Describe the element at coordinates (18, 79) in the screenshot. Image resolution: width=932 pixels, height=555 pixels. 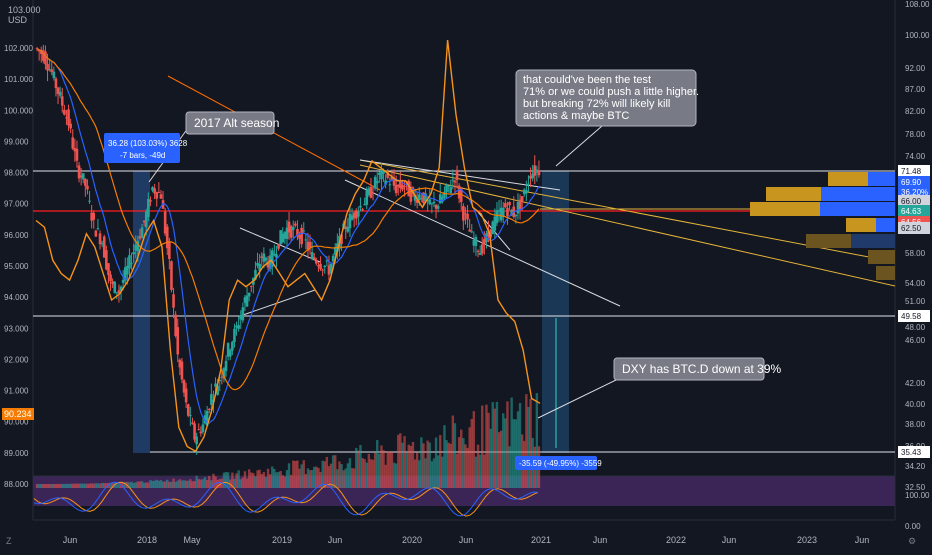
I see `left-tick-label: 101.000` at that location.